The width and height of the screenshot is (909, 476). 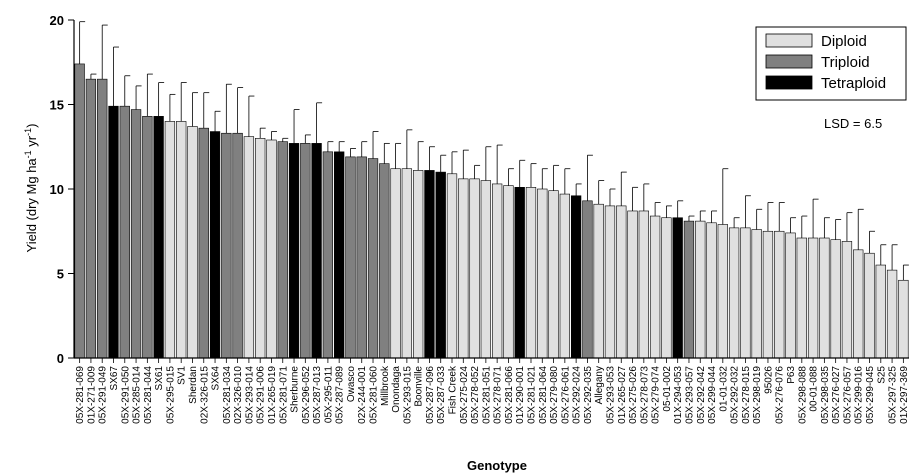 What do you see at coordinates (261, 395) in the screenshot?
I see `x-tick-label: 05X-291-006` at bounding box center [261, 395].